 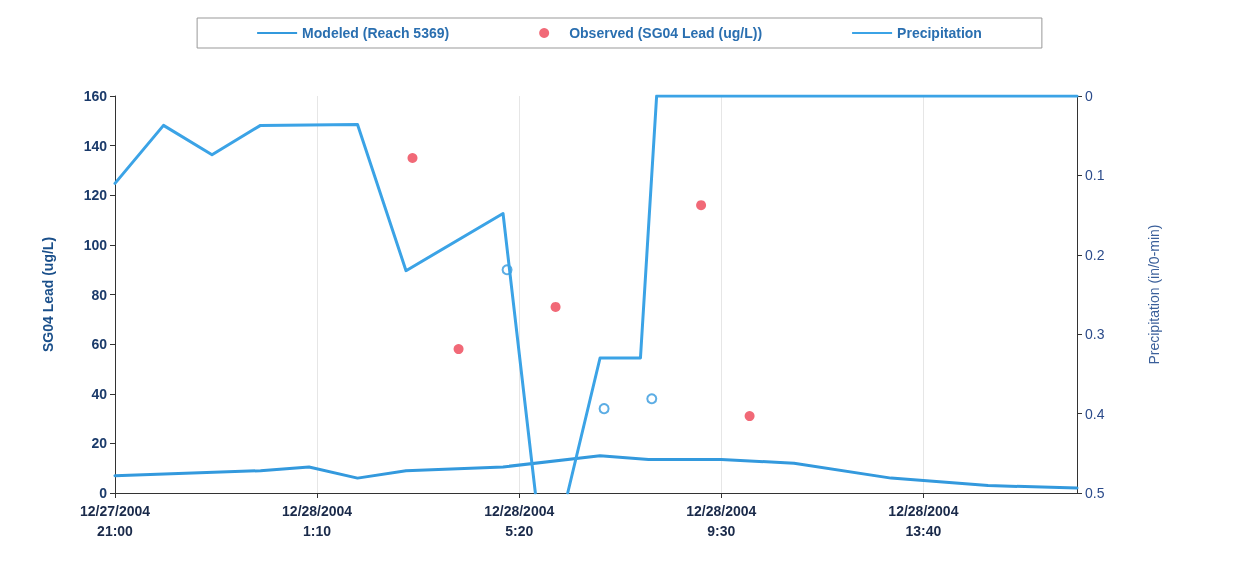 I want to click on y-tick-label: 20, so click(x=99, y=443).